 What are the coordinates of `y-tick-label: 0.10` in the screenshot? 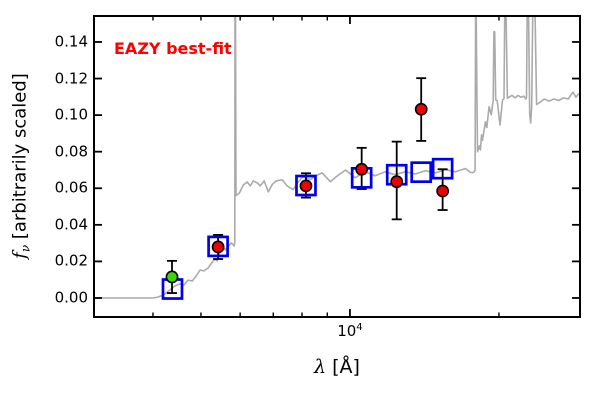 It's located at (71, 114).